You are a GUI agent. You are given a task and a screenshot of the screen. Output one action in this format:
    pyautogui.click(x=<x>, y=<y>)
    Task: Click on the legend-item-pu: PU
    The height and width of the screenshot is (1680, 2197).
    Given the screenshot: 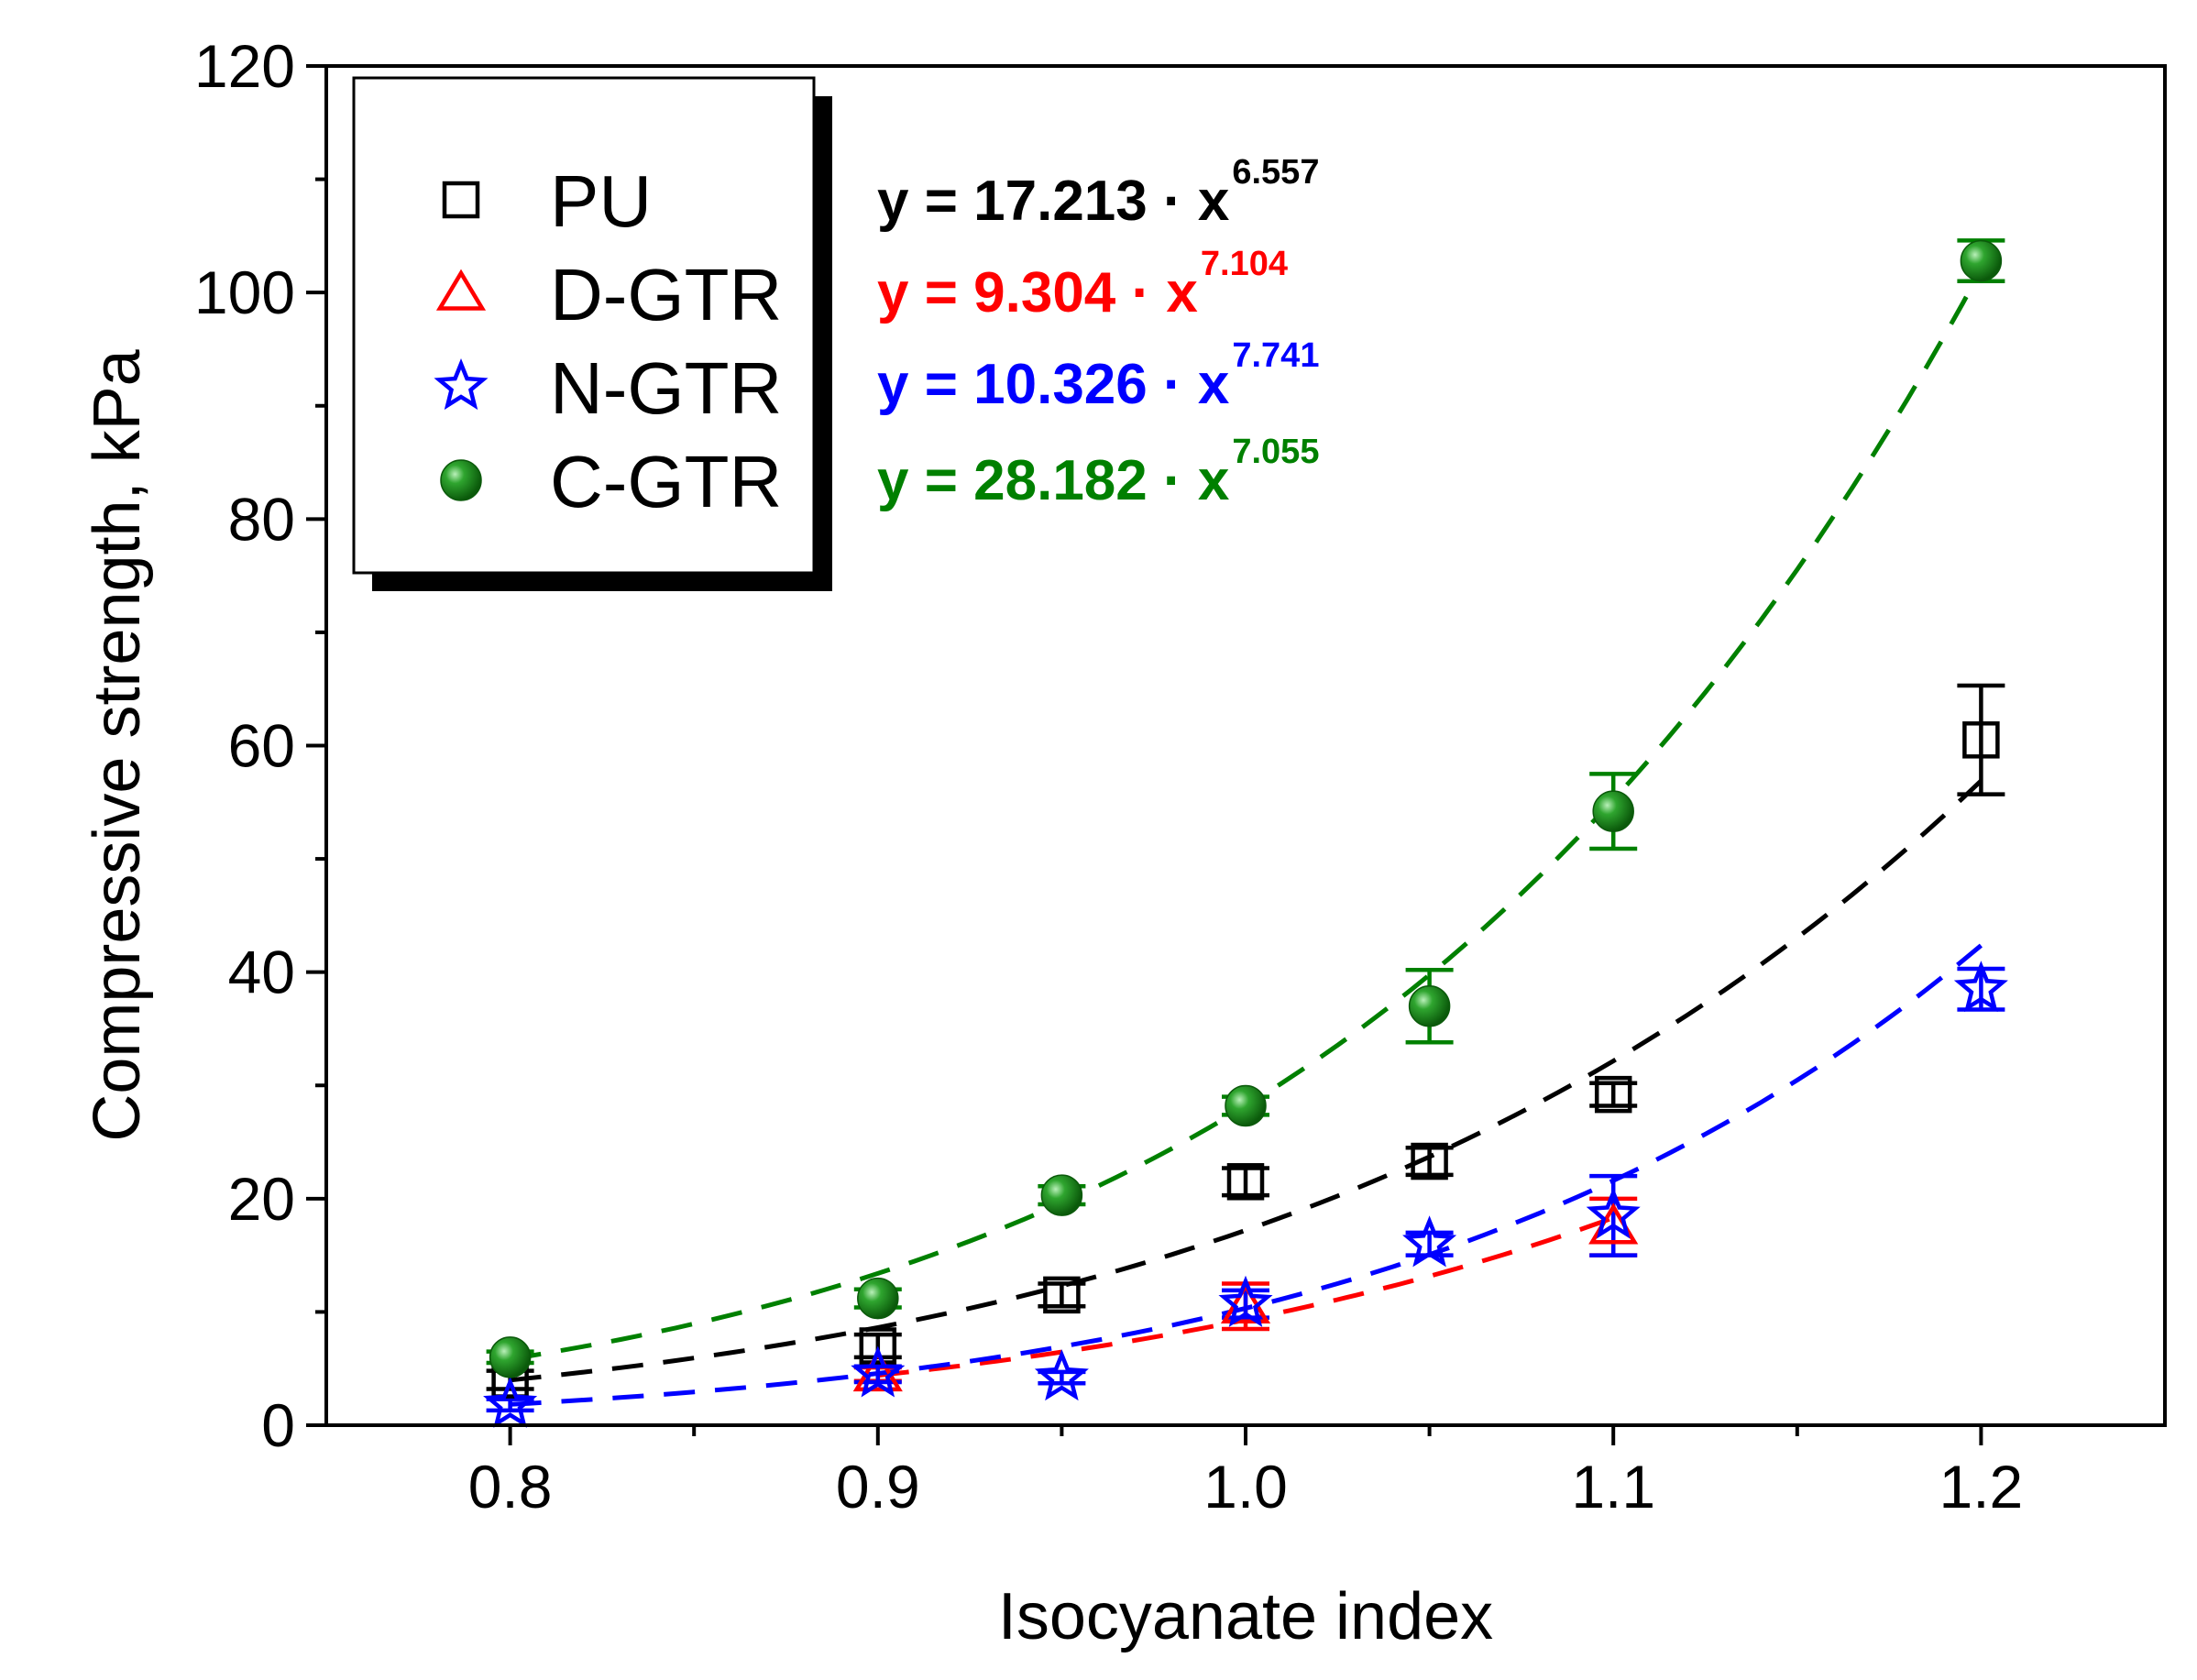 What is the action you would take?
    pyautogui.click(x=547, y=201)
    